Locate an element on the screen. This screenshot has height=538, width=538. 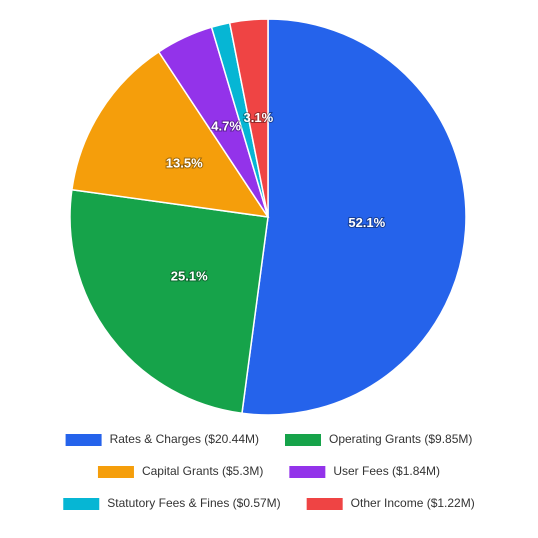
slice-label: 4.7% is located at coordinates (226, 126).